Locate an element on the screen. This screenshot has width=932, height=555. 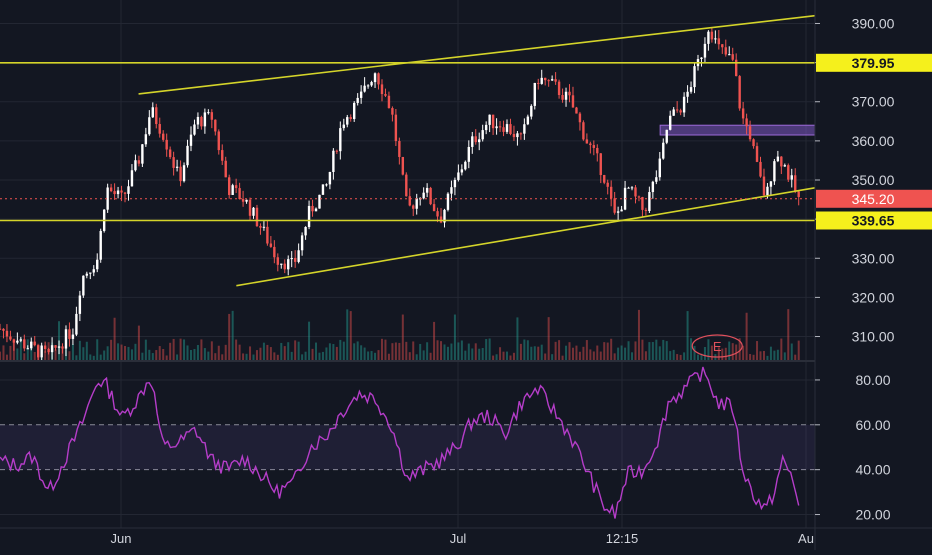
price-tick-label: 310.00 is located at coordinates (873, 337).